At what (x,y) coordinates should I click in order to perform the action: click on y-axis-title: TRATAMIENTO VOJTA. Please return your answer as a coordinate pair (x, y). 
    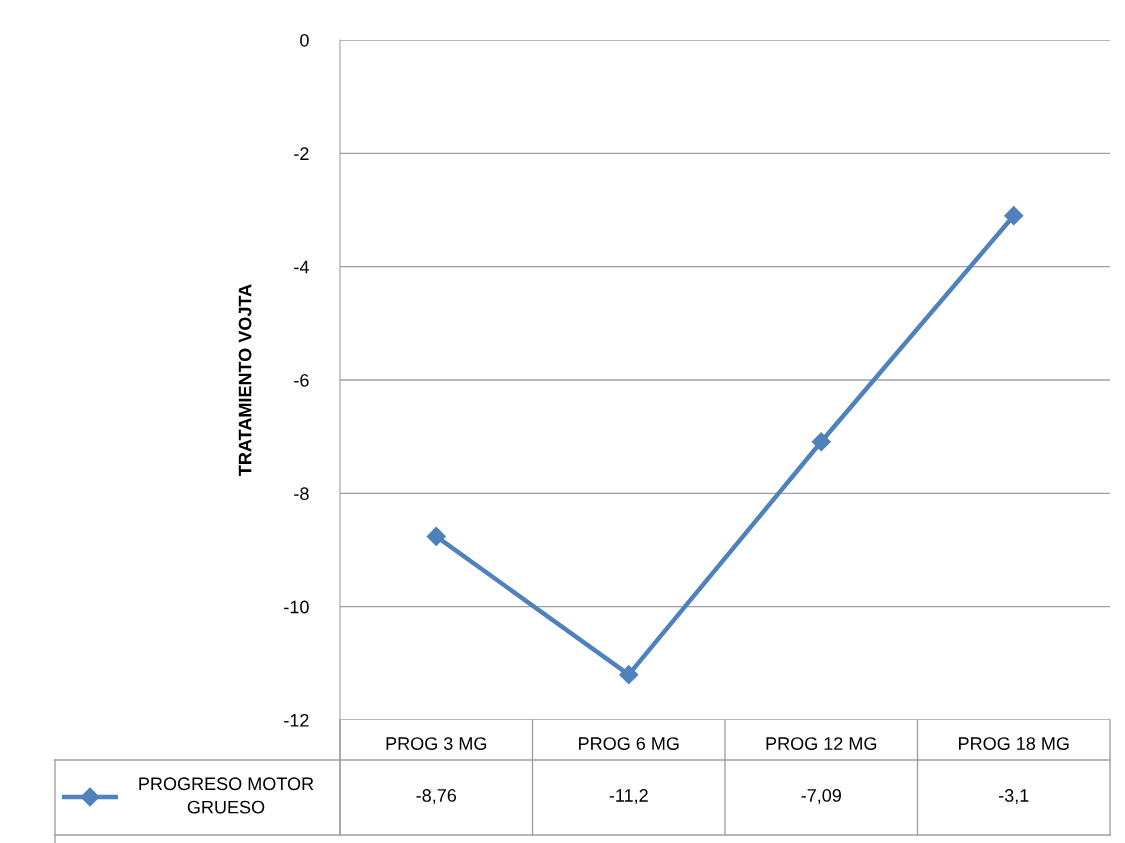
    Looking at the image, I should click on (245, 380).